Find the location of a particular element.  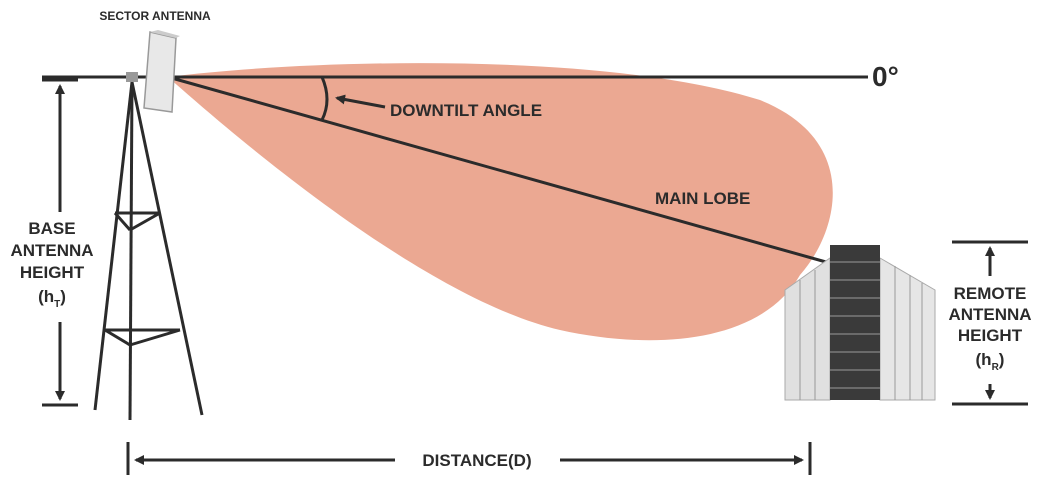

main-lobe-label: MAIN LOBE is located at coordinates (702, 198).